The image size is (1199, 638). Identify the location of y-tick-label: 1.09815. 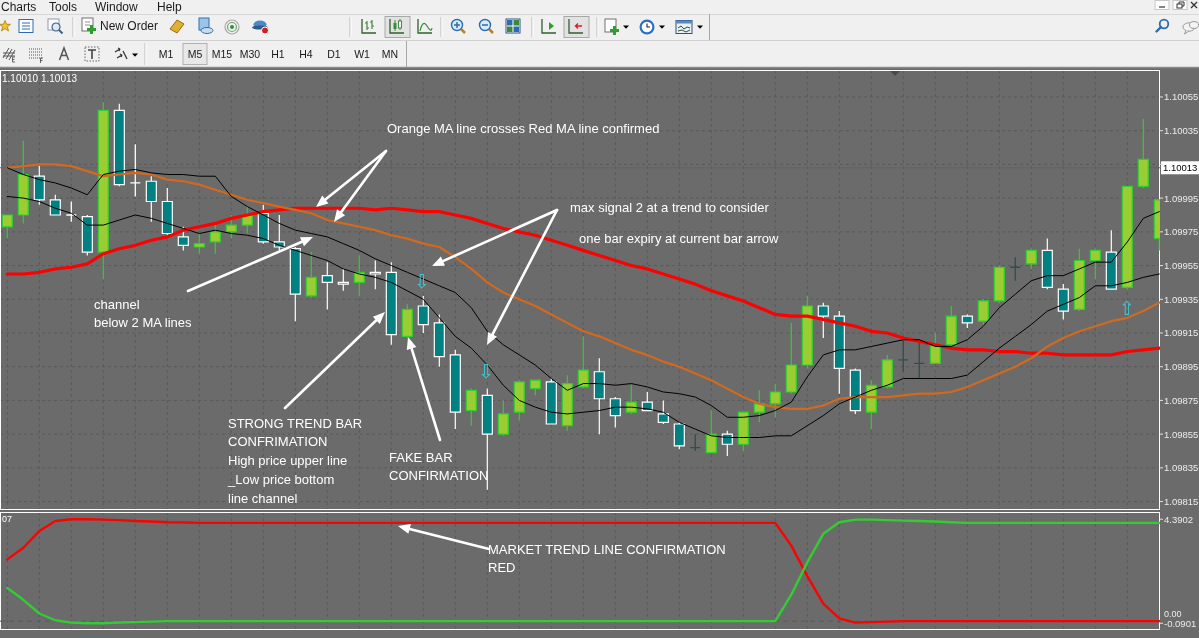
(1181, 502).